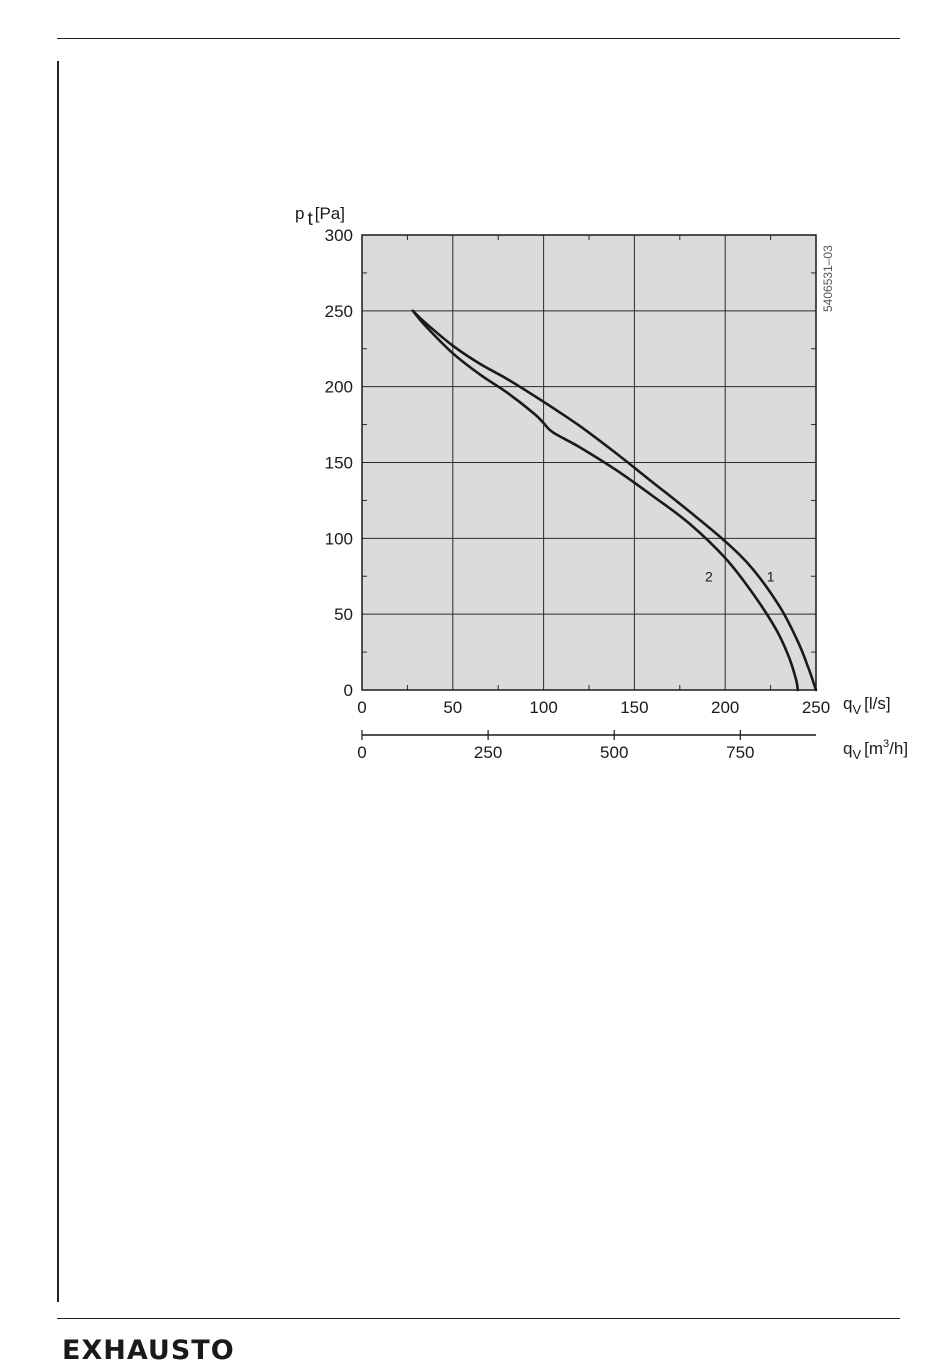 Image resolution: width=950 pixels, height=1369 pixels. Describe the element at coordinates (709, 576) in the screenshot. I see `series-label-2: 2` at that location.